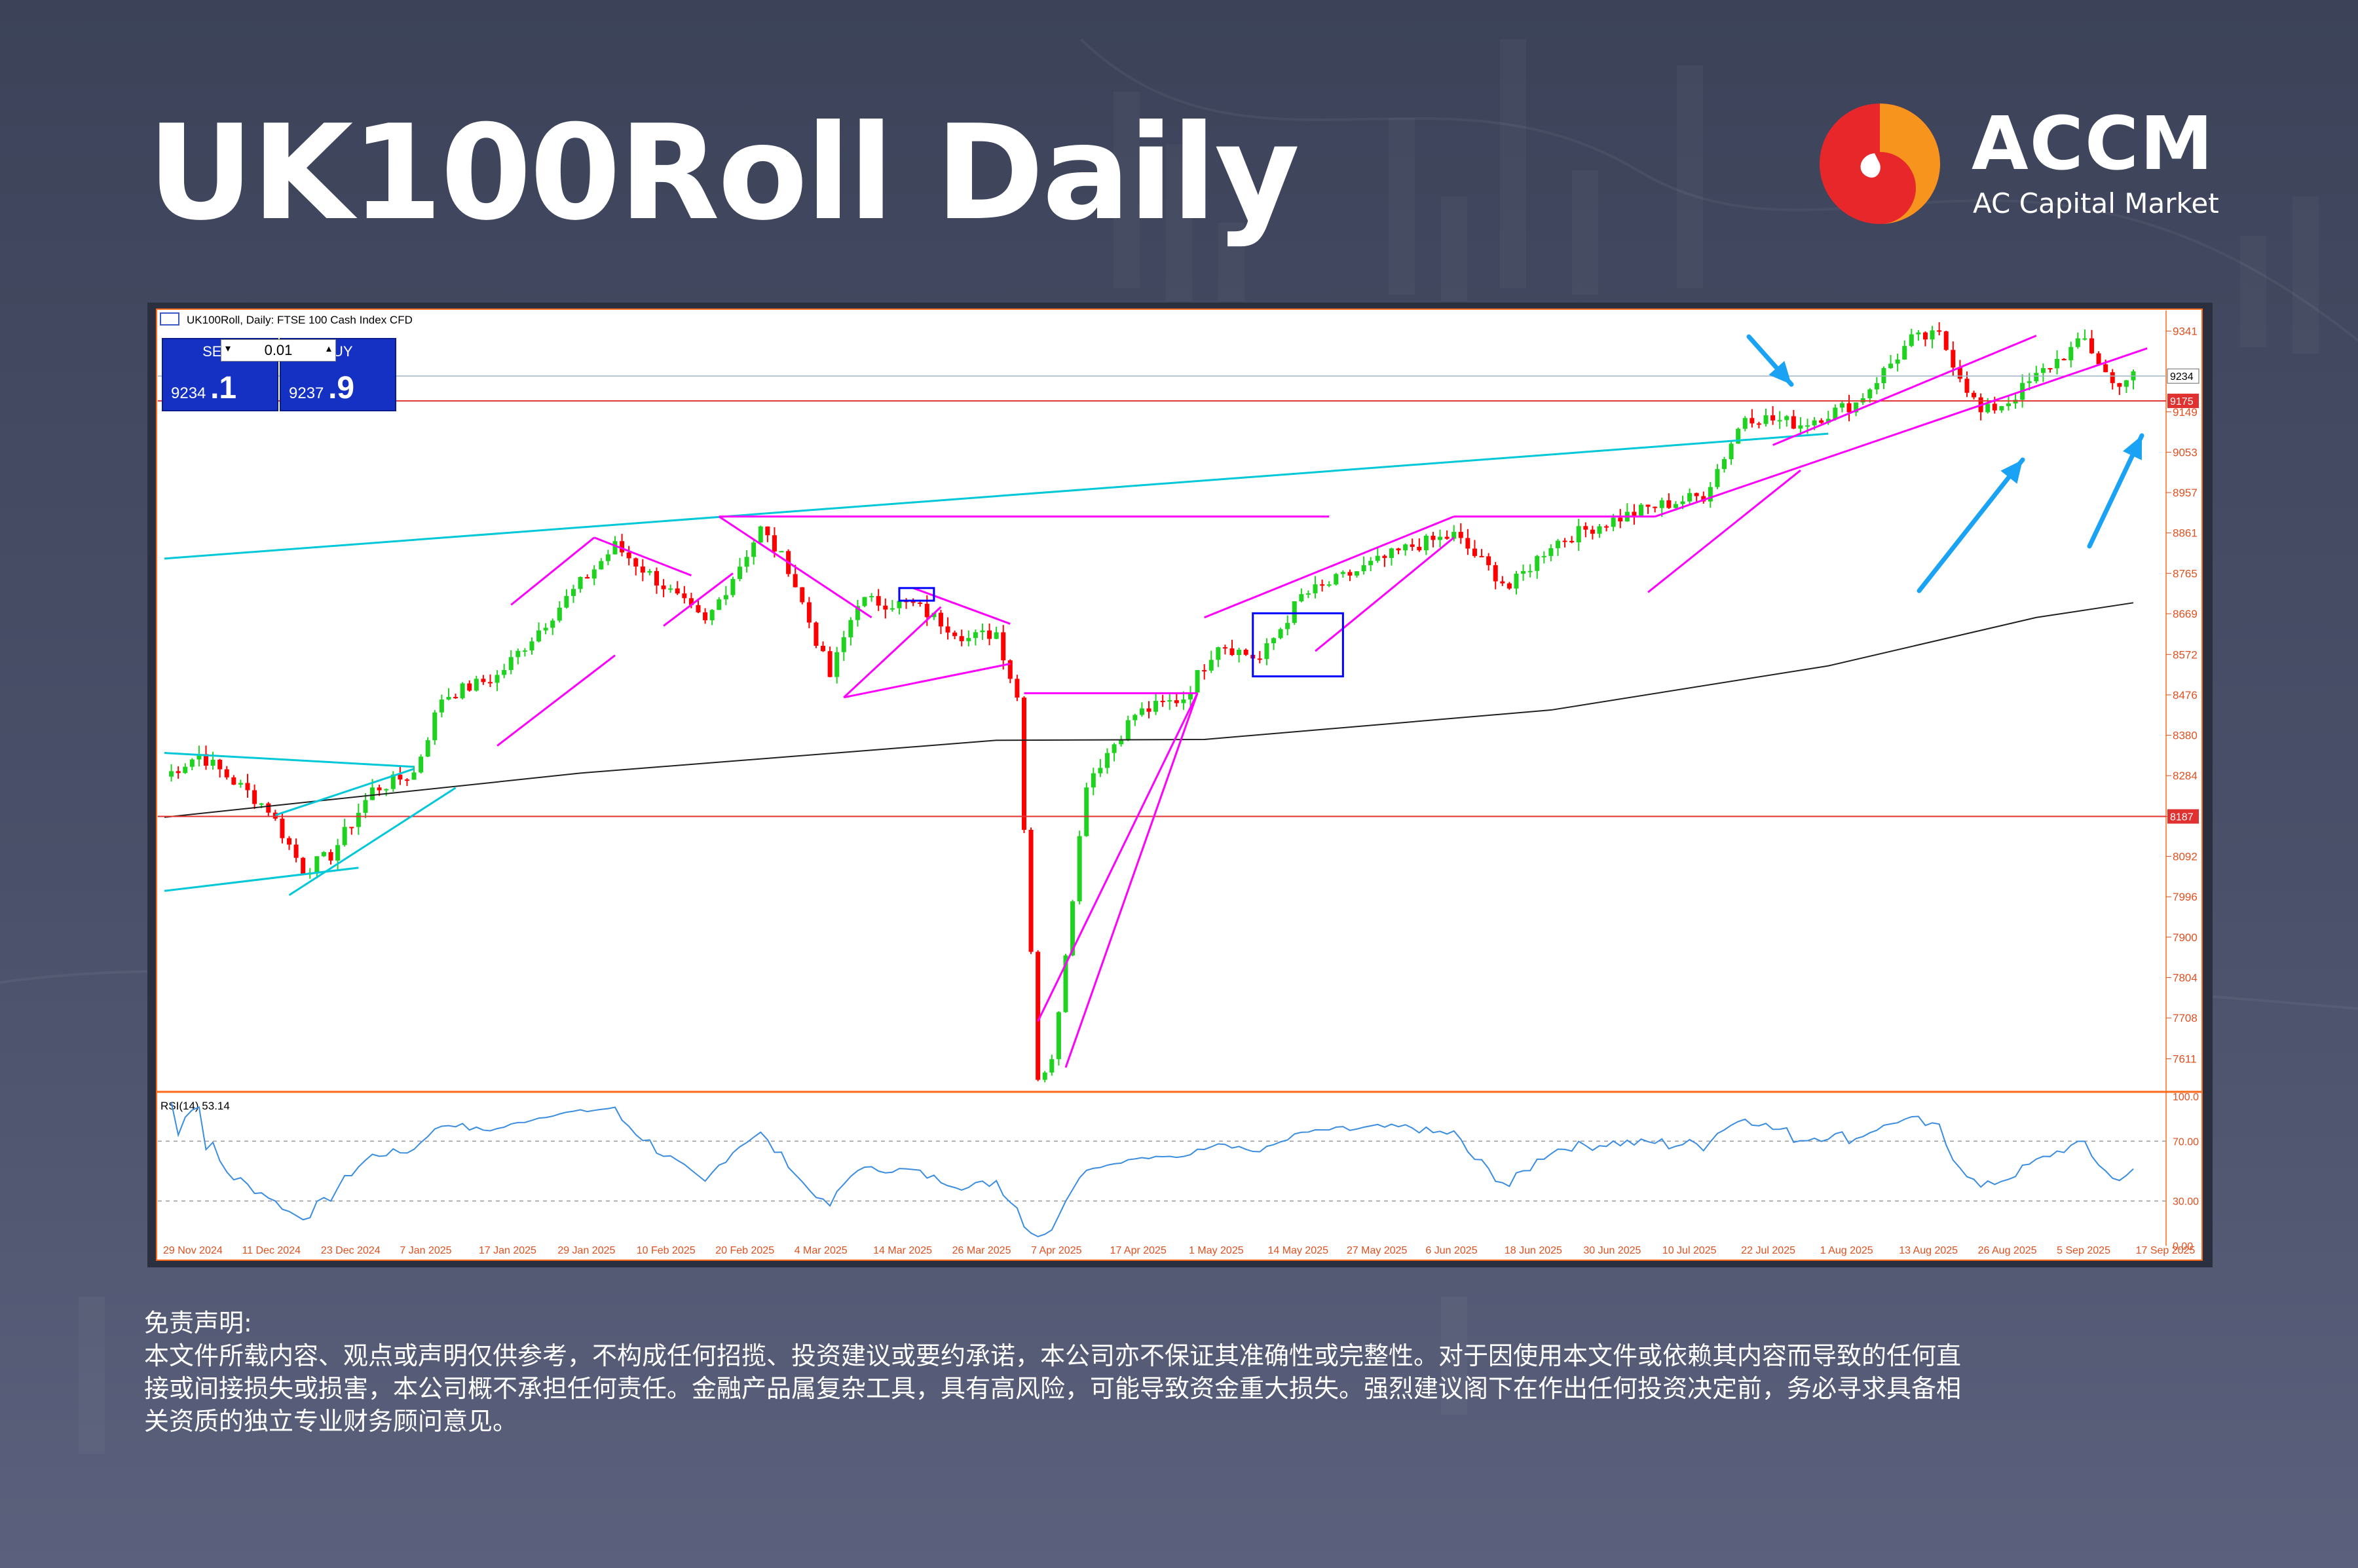  Describe the element at coordinates (2166, 1250) in the screenshot. I see `x-tick-label: 17 Sep 2025` at that location.